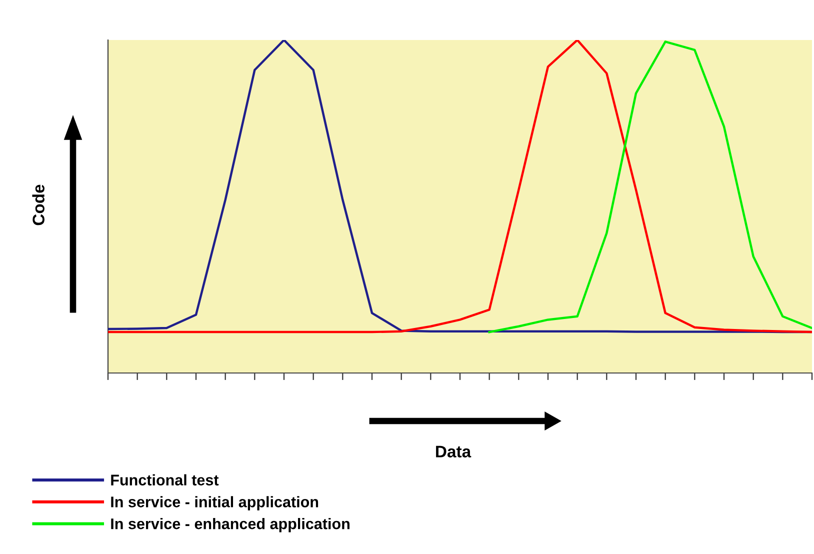  Describe the element at coordinates (454, 452) in the screenshot. I see `x-axis-title: Data` at that location.